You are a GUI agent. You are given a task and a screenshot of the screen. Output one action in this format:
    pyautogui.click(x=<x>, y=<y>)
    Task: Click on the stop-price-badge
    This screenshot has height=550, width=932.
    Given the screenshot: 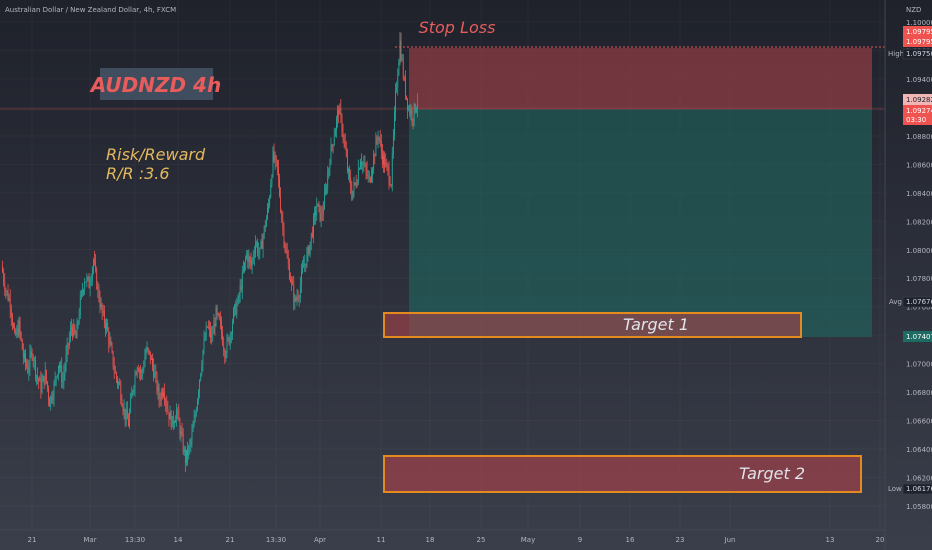 What is the action you would take?
    pyautogui.click(x=917, y=36)
    